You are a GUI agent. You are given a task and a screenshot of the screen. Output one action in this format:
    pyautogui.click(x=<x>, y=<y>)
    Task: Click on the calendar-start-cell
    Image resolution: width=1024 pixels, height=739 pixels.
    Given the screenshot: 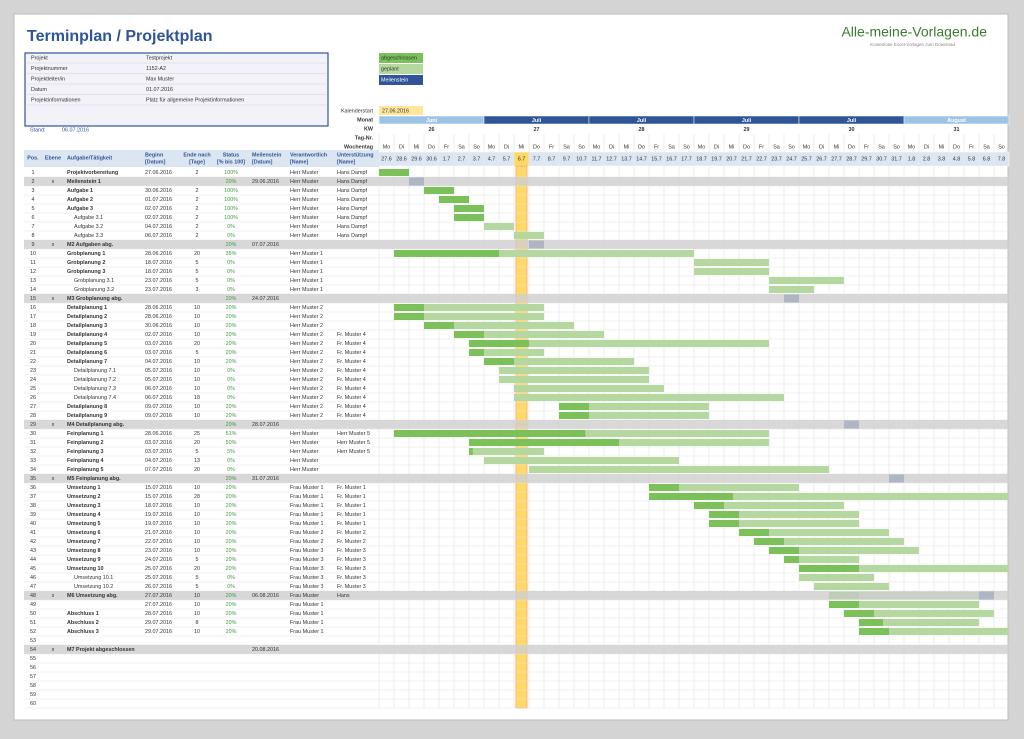 What is the action you would take?
    pyautogui.click(x=401, y=110)
    